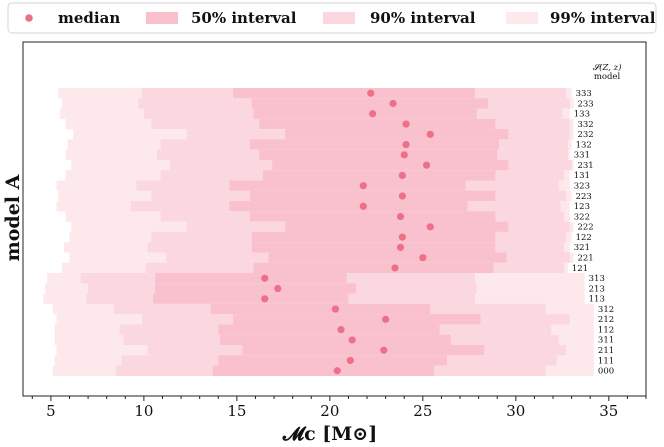 The image size is (664, 447). I want to click on legend-swatch-i99, so click(522, 18).